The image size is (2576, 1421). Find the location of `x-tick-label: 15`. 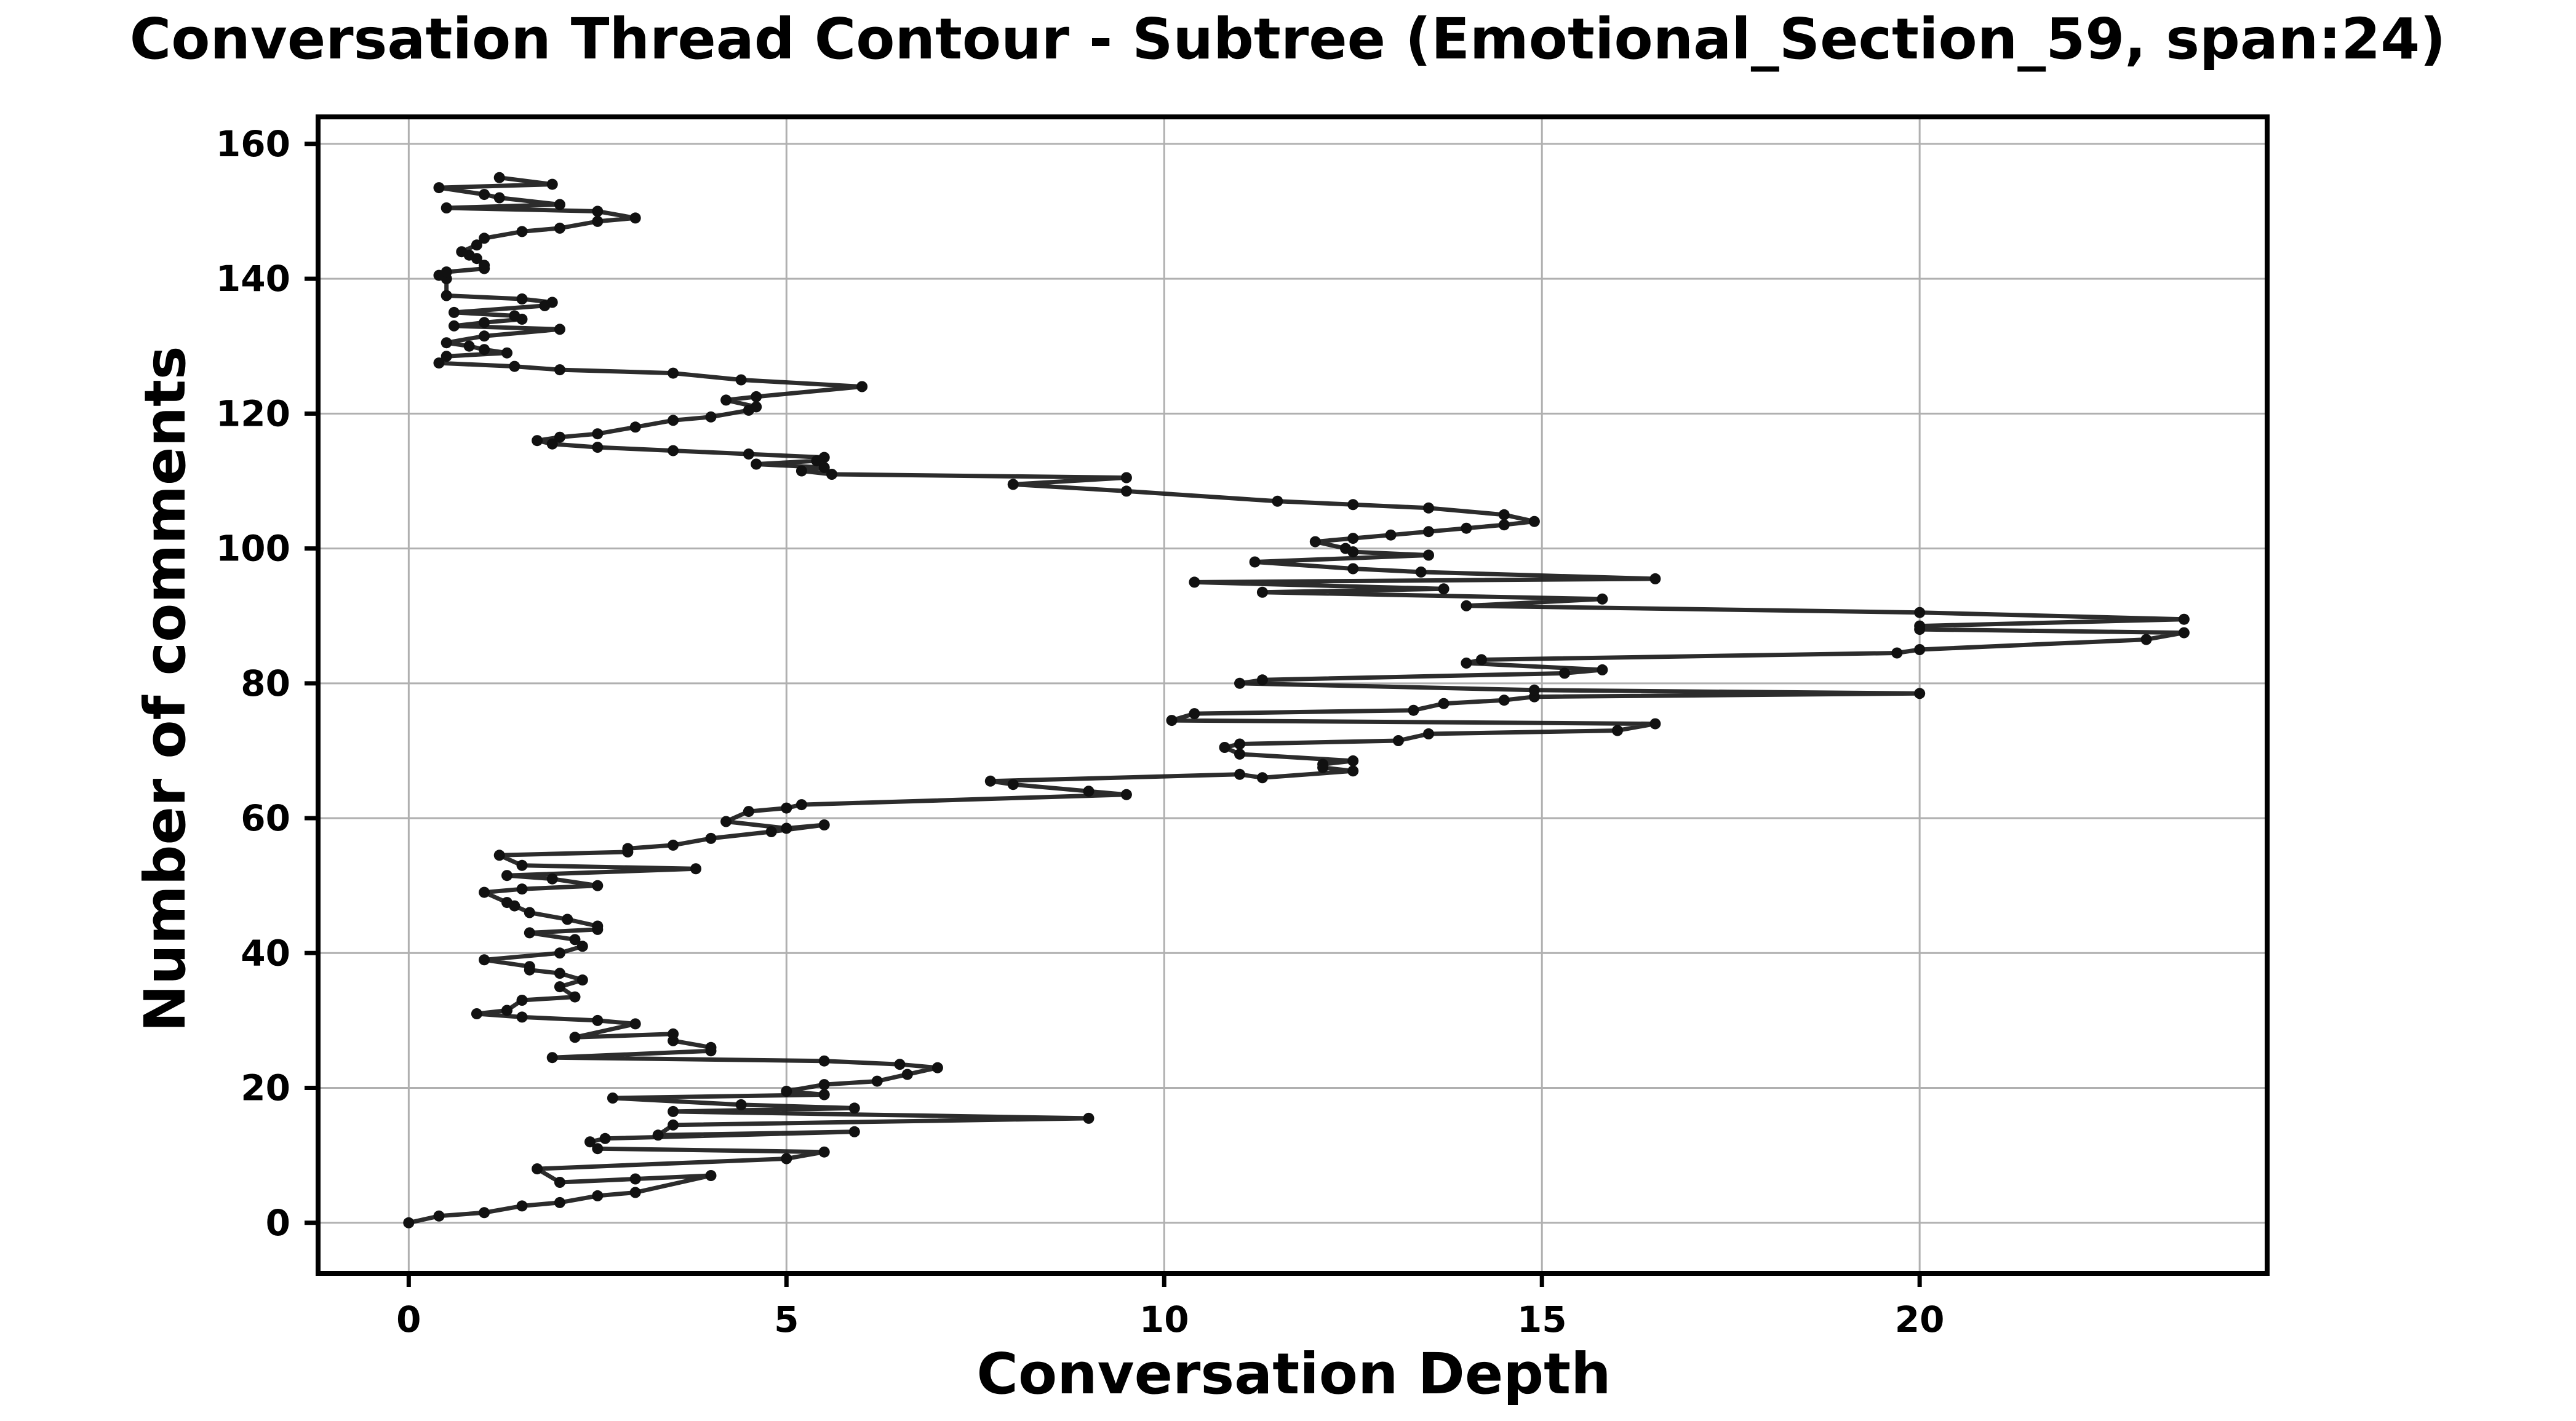

x-tick-label: 15 is located at coordinates (1542, 1319).